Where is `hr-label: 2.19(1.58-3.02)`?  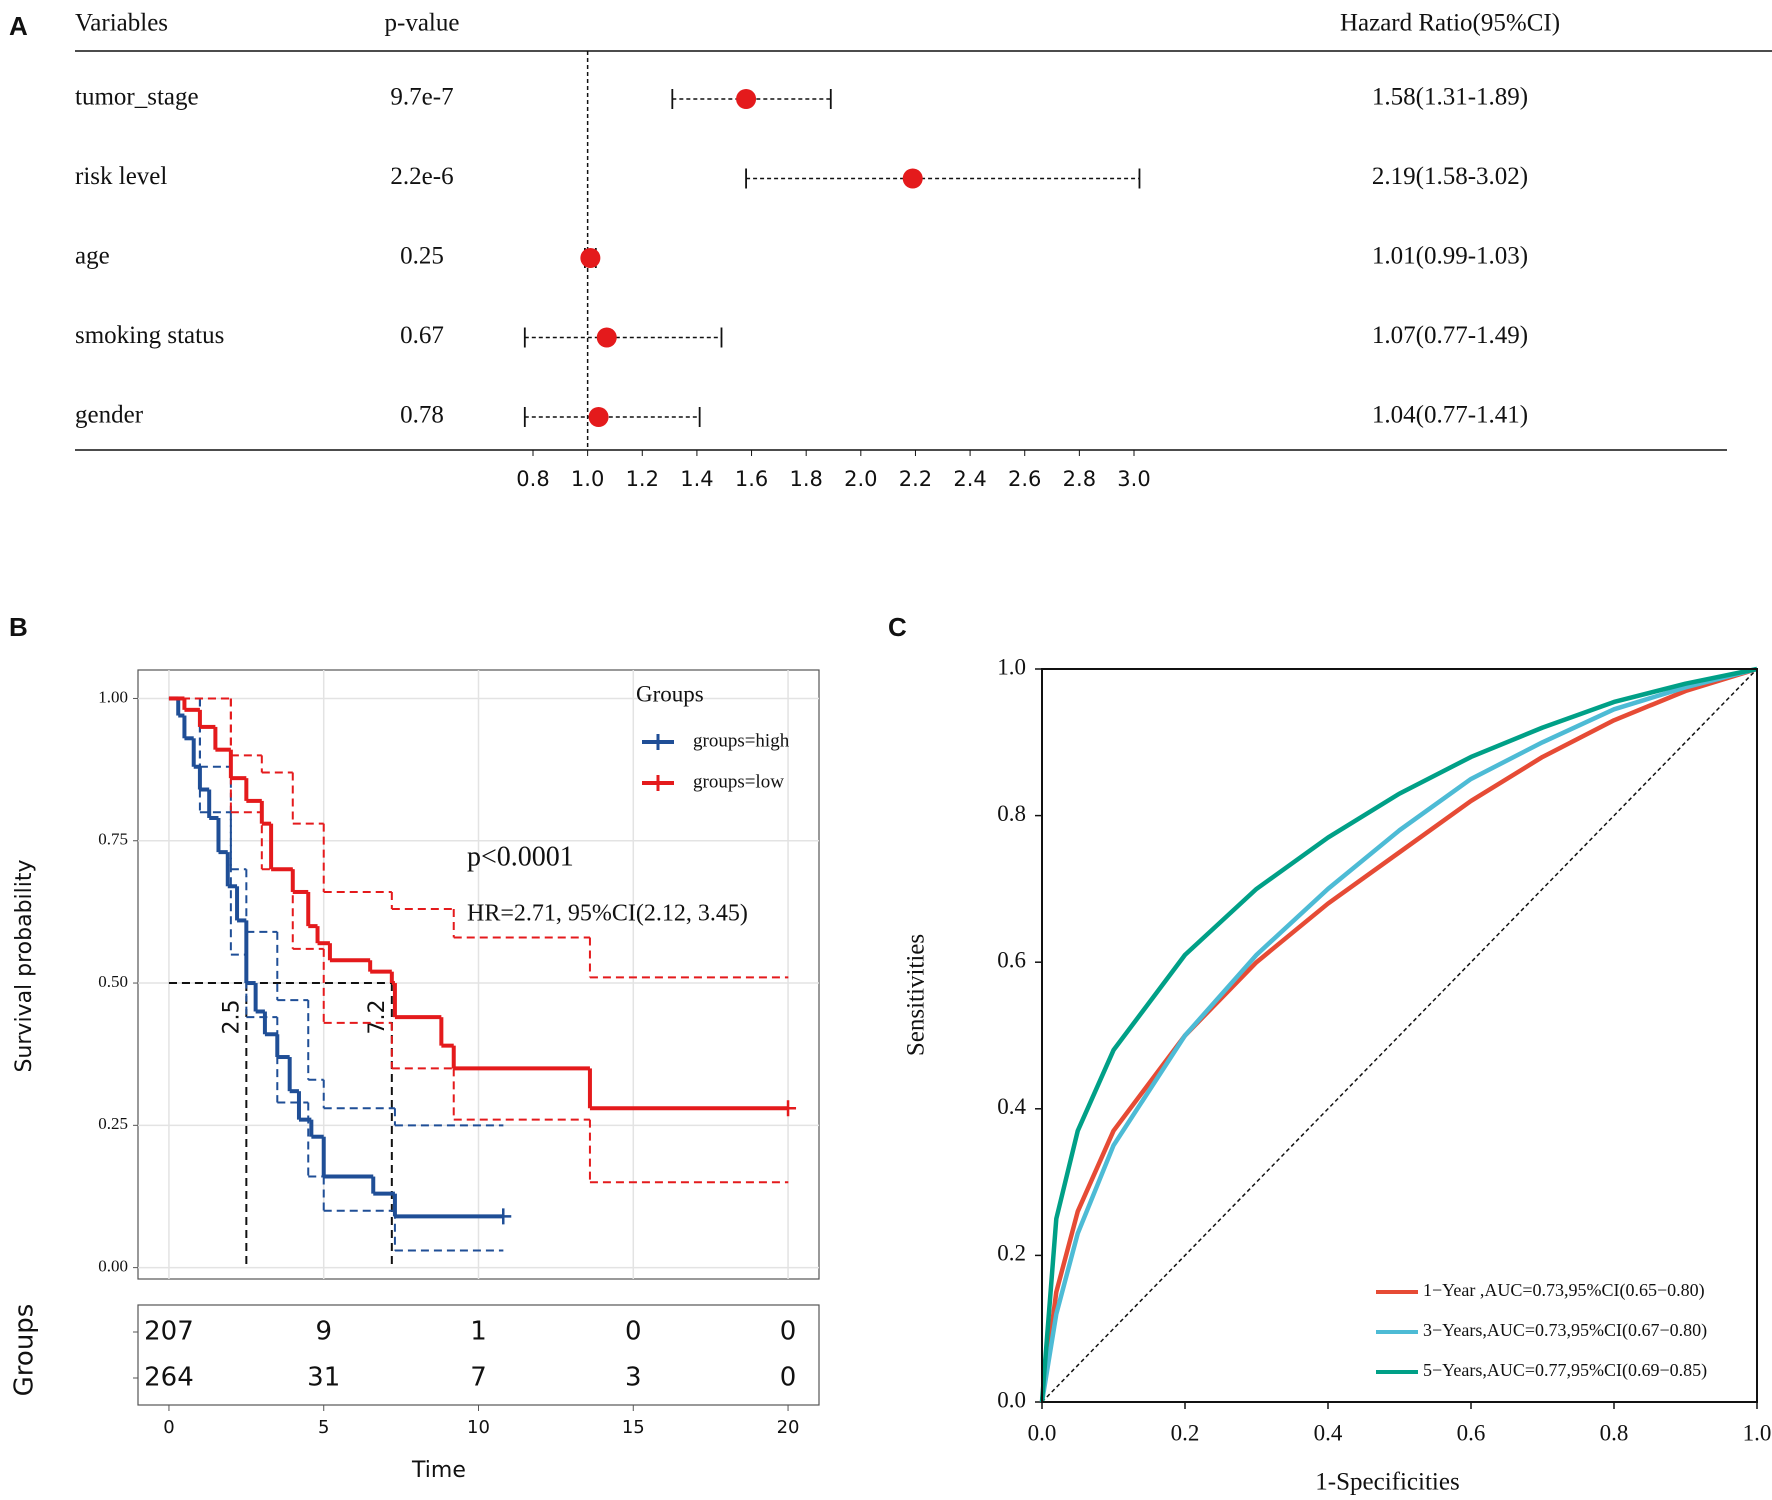
hr-label: 2.19(1.58-3.02) is located at coordinates (1450, 176).